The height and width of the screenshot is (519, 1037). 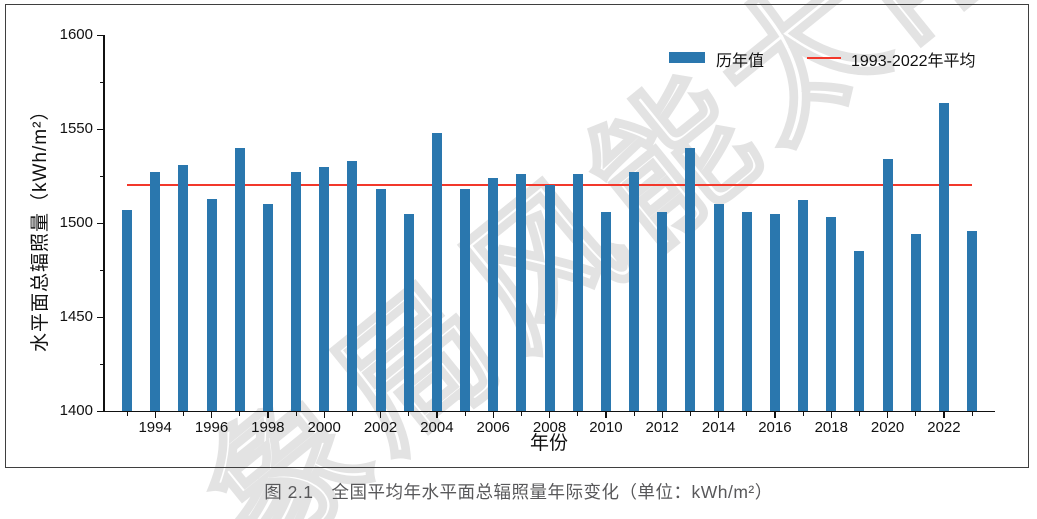 What do you see at coordinates (887, 285) in the screenshot?
I see `bar-2020` at bounding box center [887, 285].